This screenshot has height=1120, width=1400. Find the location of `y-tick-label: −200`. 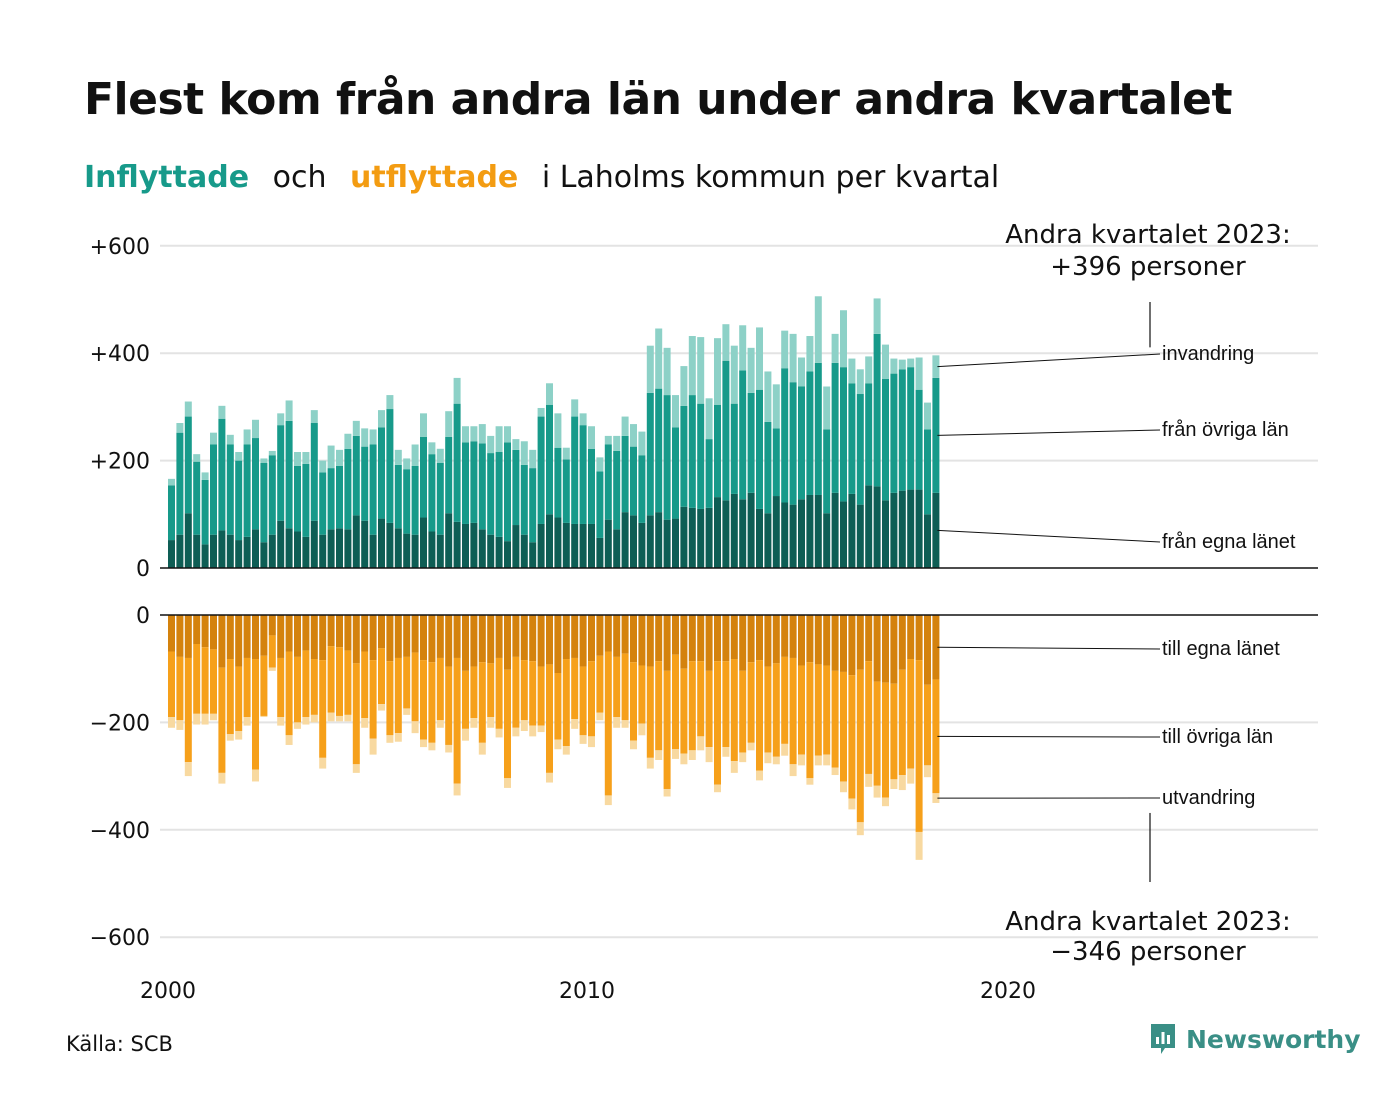

y-tick-label: −200 is located at coordinates (120, 723).